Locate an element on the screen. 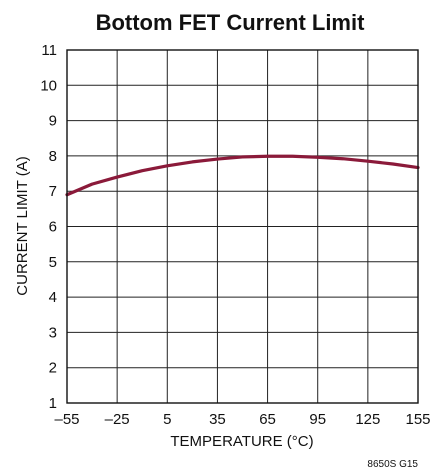  x-tick-label-6: 125 is located at coordinates (367, 419).